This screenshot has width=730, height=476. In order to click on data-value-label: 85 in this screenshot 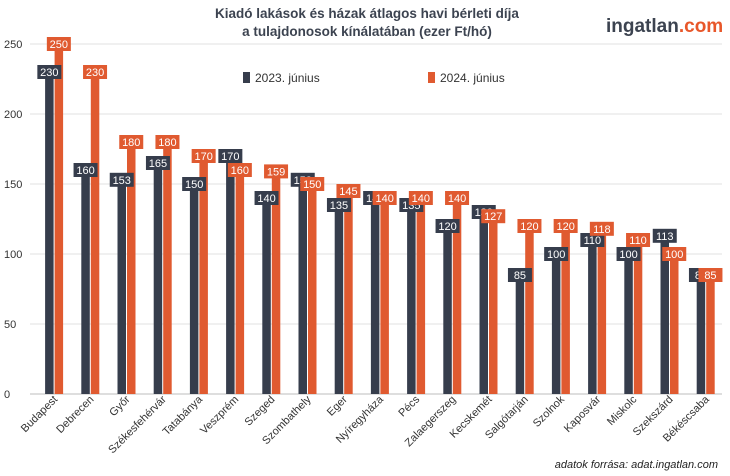, I will do `click(710, 276)`.